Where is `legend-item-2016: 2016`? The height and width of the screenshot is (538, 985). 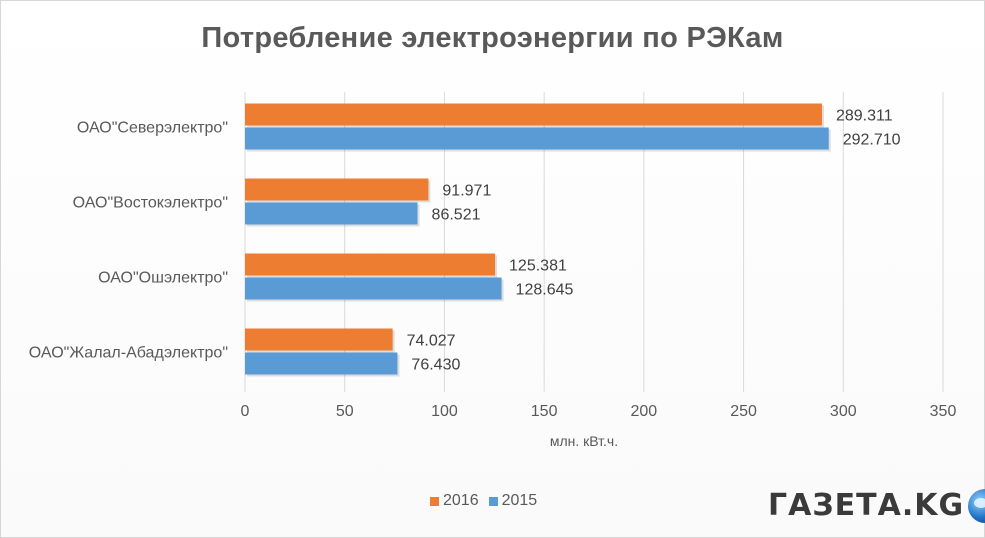 legend-item-2016: 2016 is located at coordinates (454, 501).